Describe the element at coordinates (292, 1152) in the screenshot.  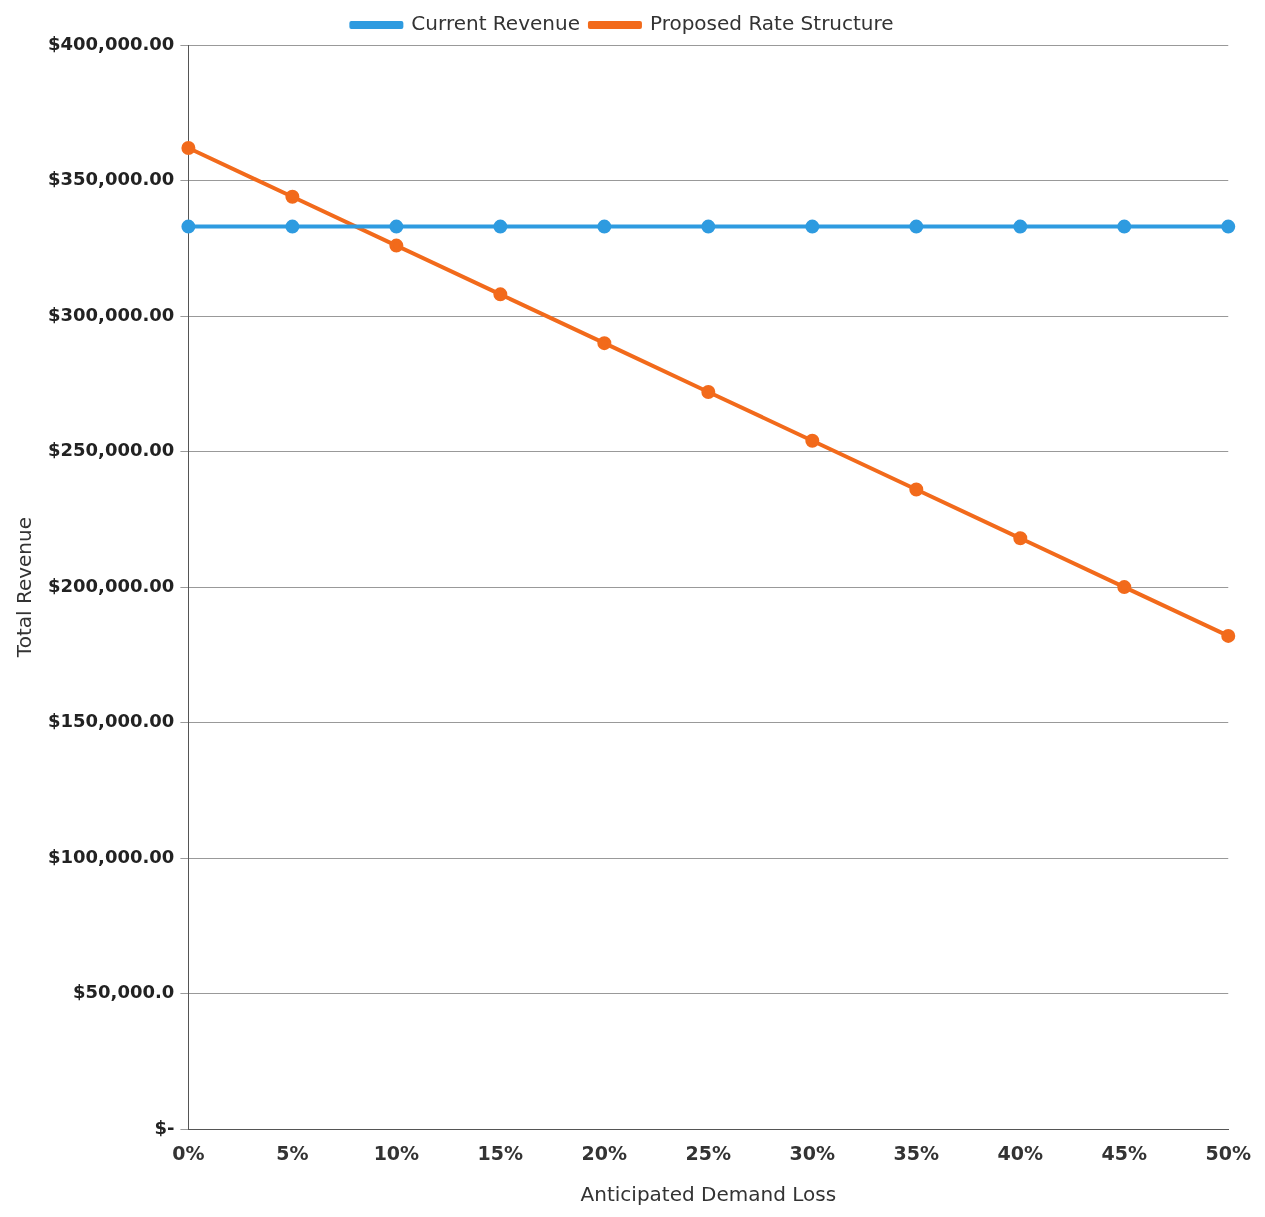
I see `x-tick-label: 5%` at that location.